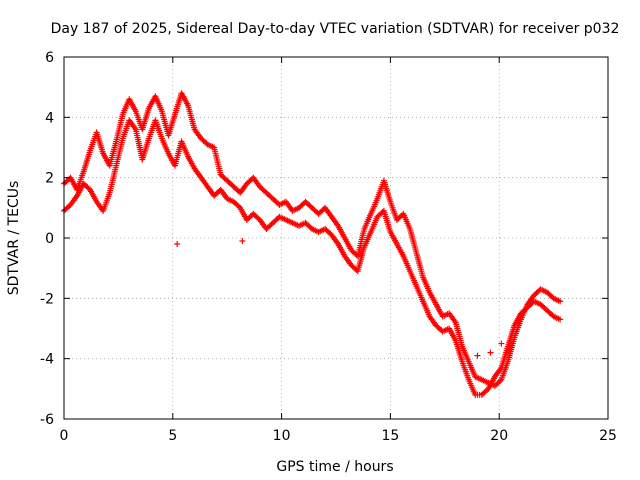 The width and height of the screenshot is (640, 480). I want to click on y-tick-labels: -6 -4 -2 0 2 4 6, so click(47, 239).